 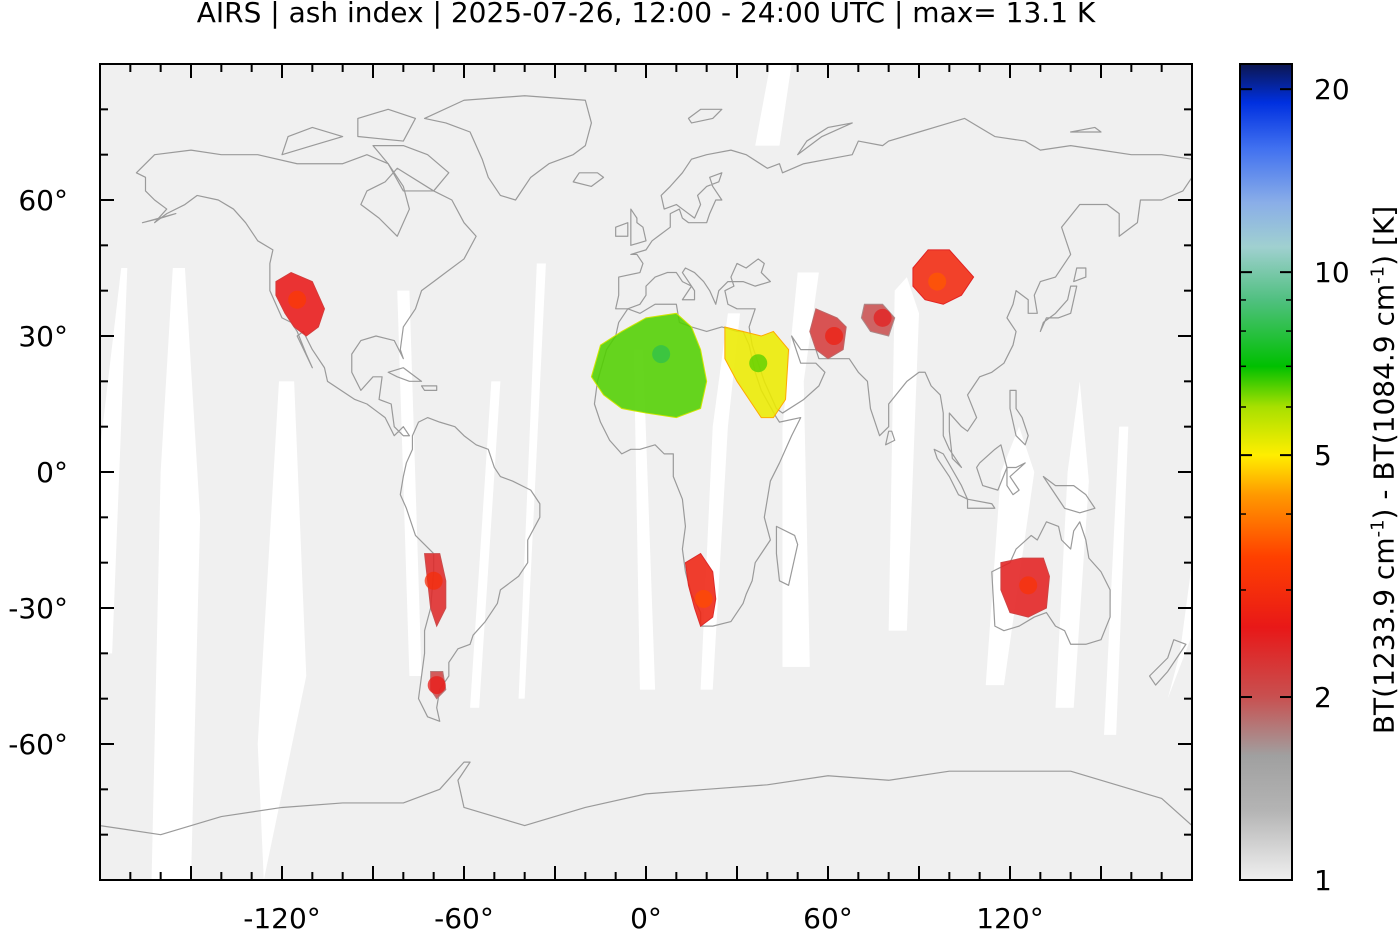 I want to click on ash-core-central-asia, so click(x=937, y=281).